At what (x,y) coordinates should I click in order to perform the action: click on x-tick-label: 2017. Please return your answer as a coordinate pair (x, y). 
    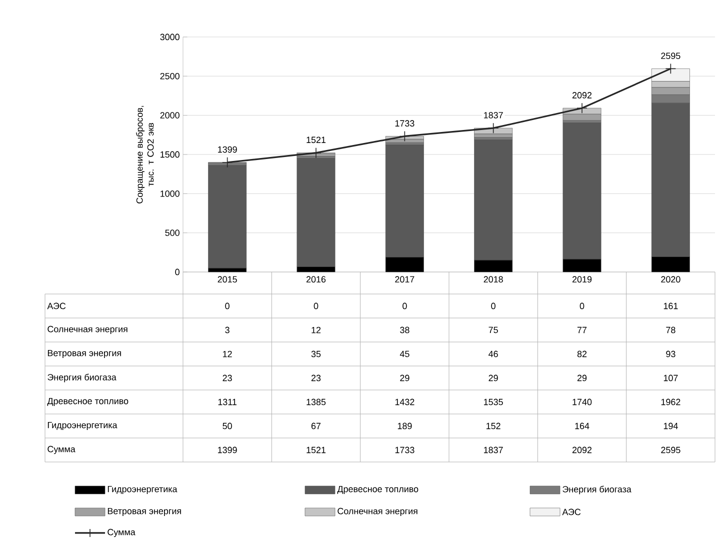
    Looking at the image, I should click on (404, 279).